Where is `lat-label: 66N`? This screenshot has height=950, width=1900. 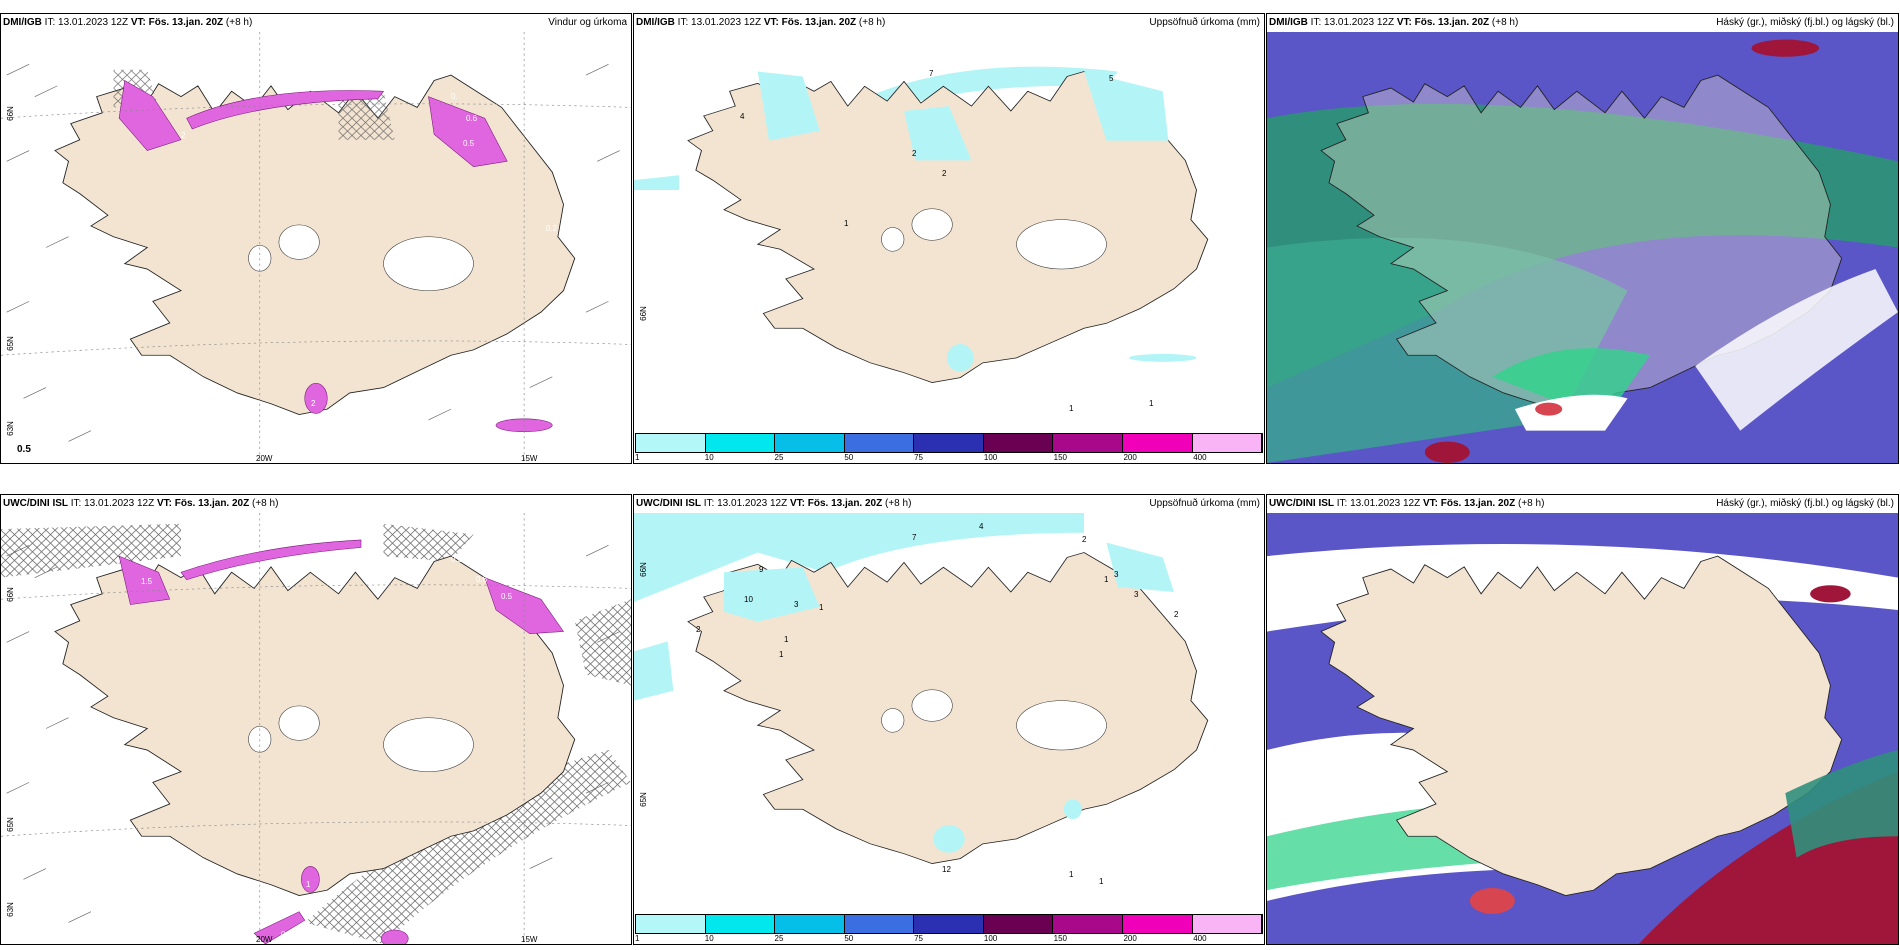
lat-label: 66N is located at coordinates (643, 313).